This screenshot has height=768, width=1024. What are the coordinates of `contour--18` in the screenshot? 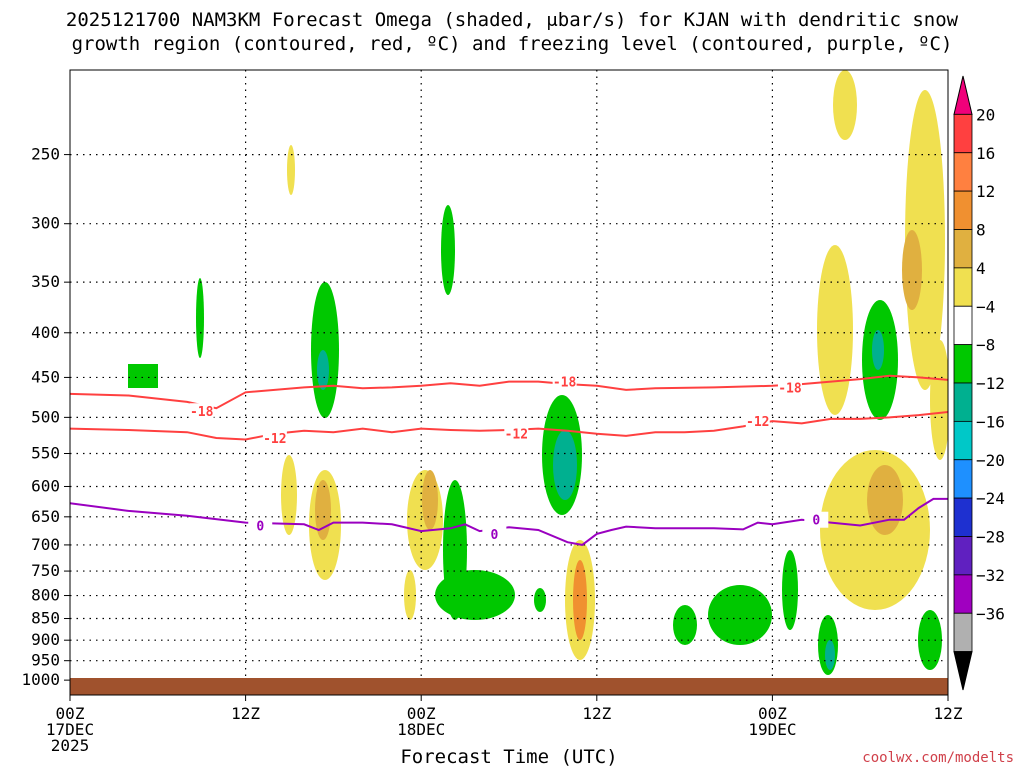 It's located at (509, 392).